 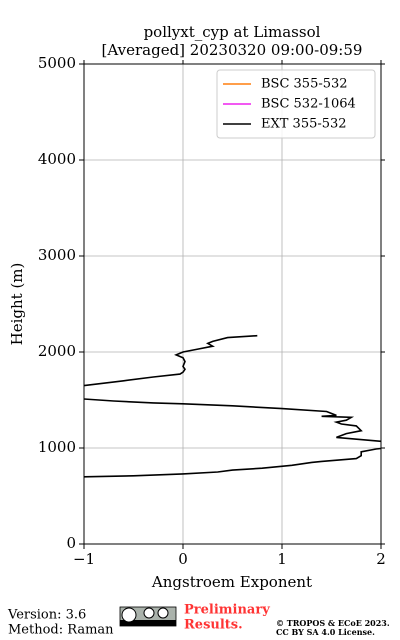 What do you see at coordinates (61, 630) in the screenshot?
I see `method: Method: Raman` at bounding box center [61, 630].